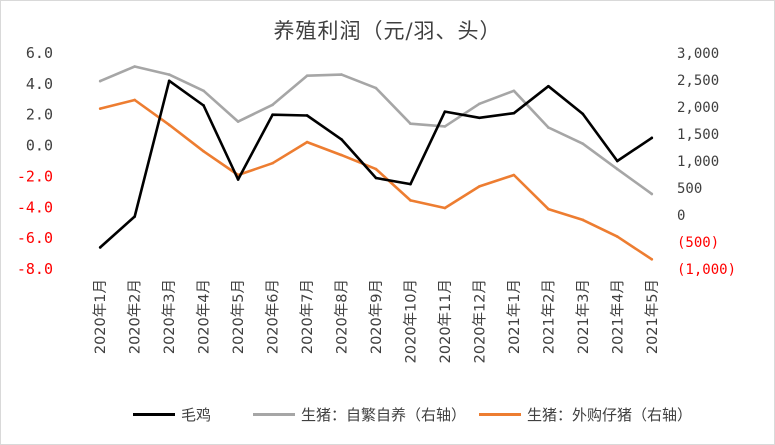 This screenshot has width=775, height=445. Describe the element at coordinates (204, 316) in the screenshot. I see `x-axis-tick-label: 2020年4月` at that location.